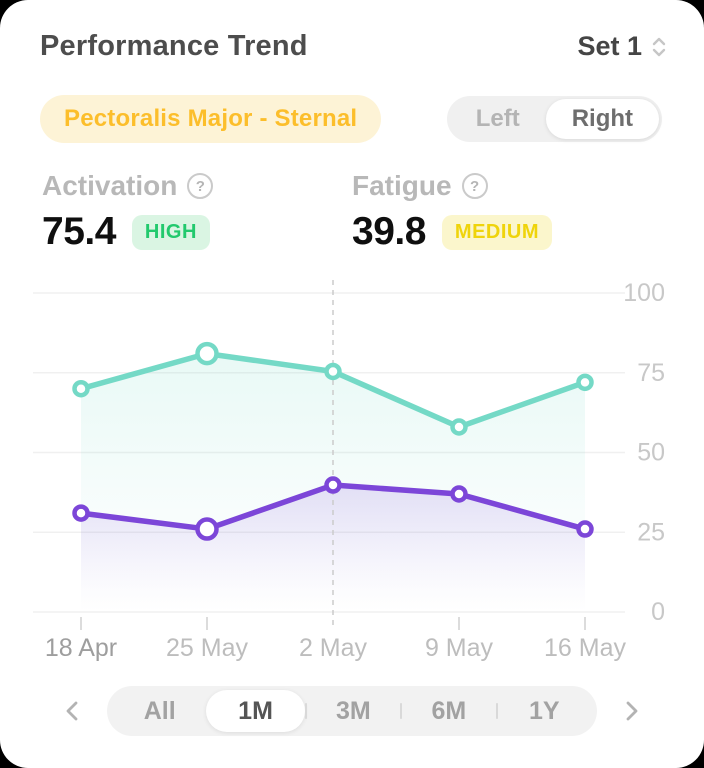 The image size is (704, 768). I want to click on activation-help-icon, so click(200, 186).